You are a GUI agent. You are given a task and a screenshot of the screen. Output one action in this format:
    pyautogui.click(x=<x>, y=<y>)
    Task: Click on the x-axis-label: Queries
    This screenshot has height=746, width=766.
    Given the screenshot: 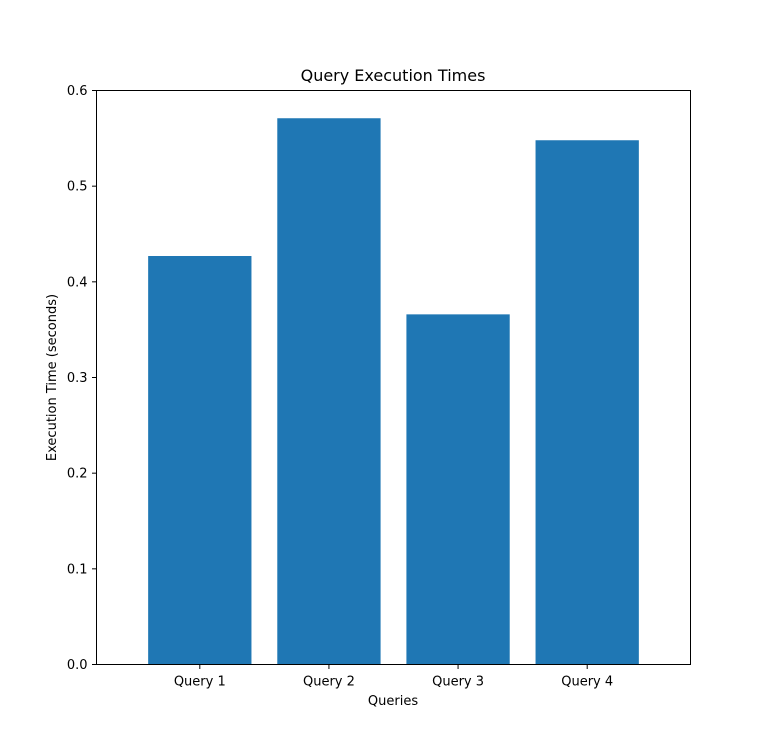 What is the action you would take?
    pyautogui.click(x=393, y=701)
    